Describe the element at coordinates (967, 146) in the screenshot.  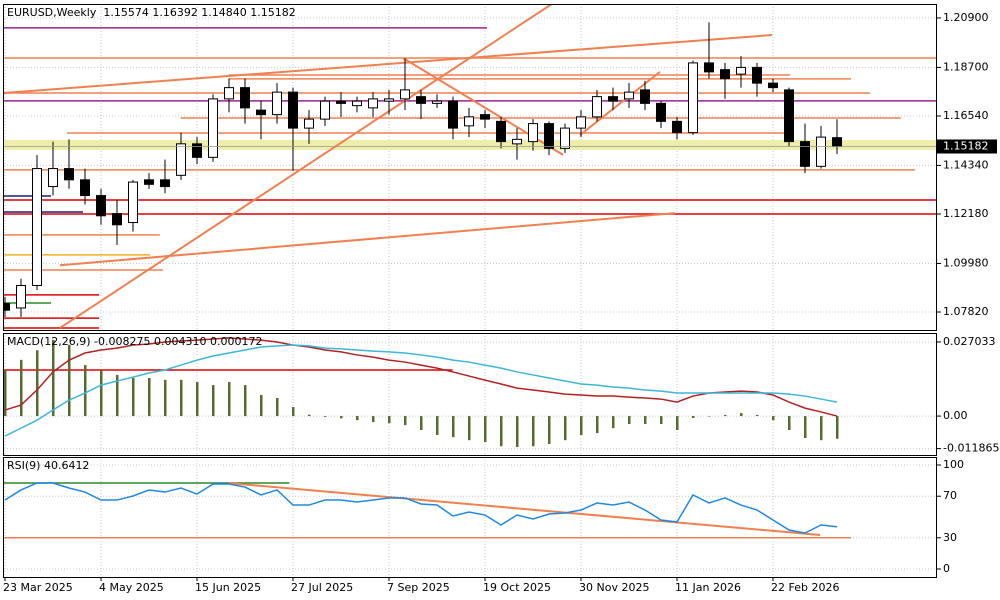
I see `price-tag` at that location.